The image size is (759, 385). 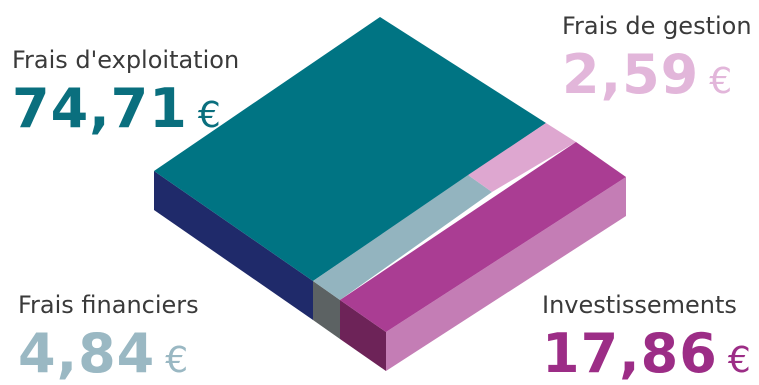 What do you see at coordinates (402, 237) in the screenshot?
I see `top-frais-financiers` at bounding box center [402, 237].